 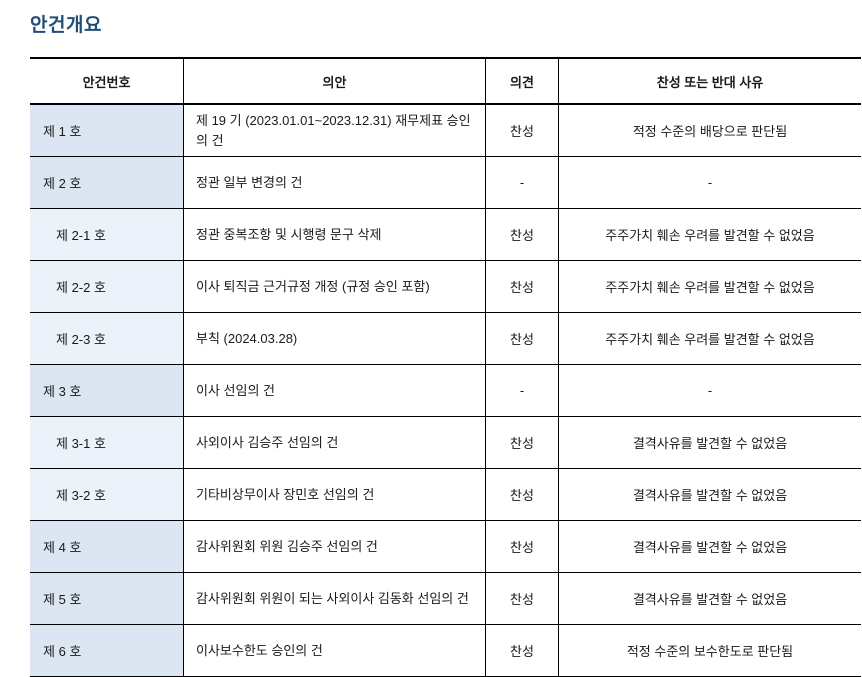 What do you see at coordinates (107, 286) in the screenshot?
I see `agenda-no-cell: 제 2-2 호` at bounding box center [107, 286].